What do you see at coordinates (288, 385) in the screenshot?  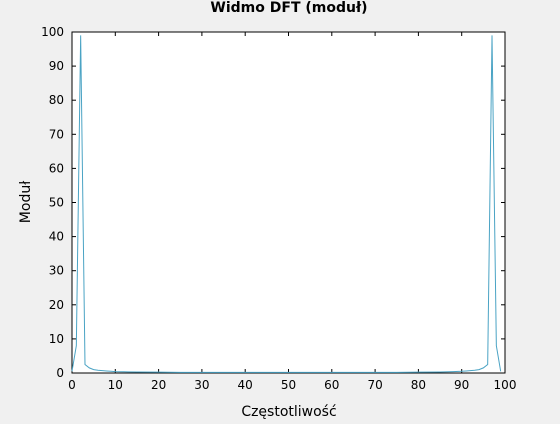 I see `x-tick-label: 50` at bounding box center [288, 385].